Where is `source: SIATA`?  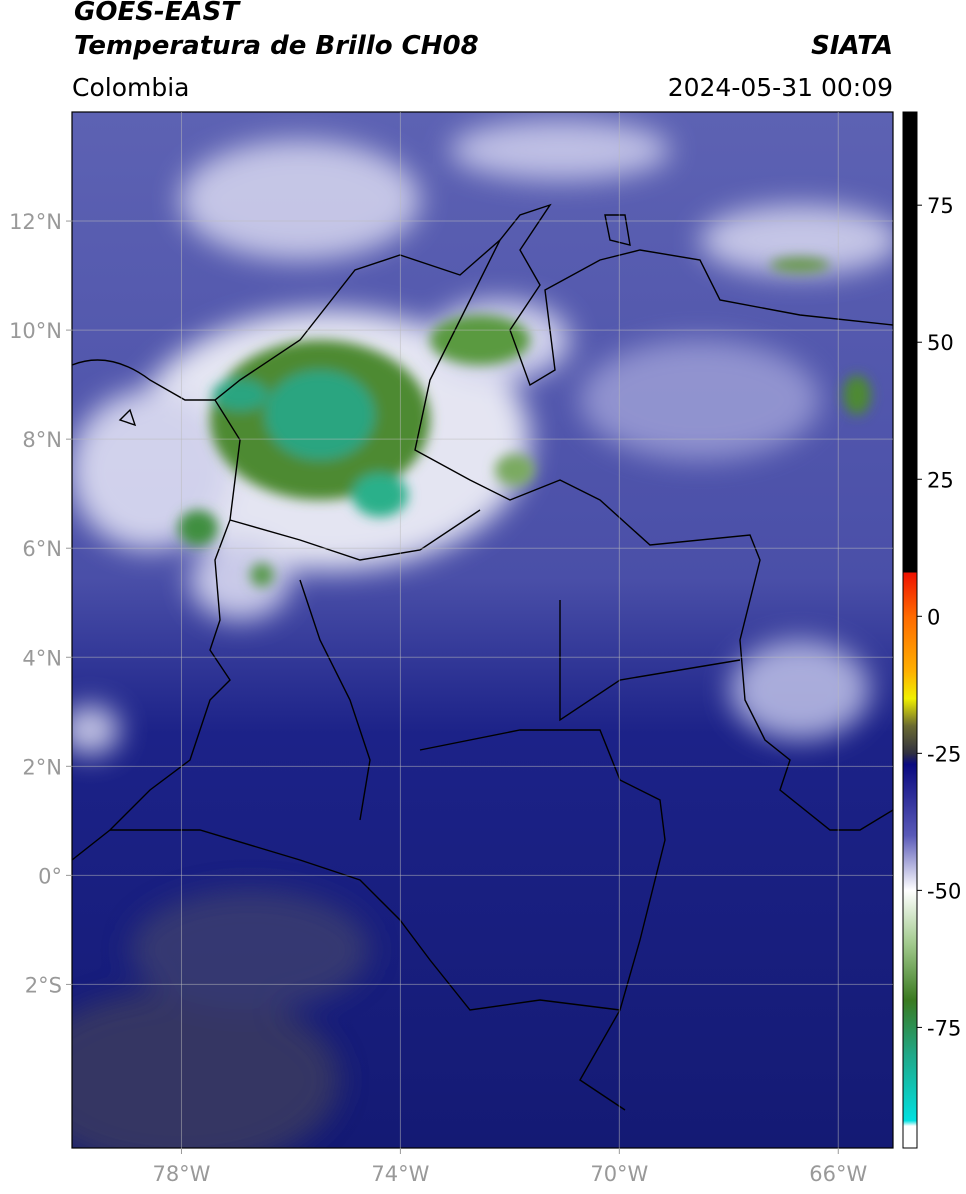
source: SIATA is located at coordinates (852, 46).